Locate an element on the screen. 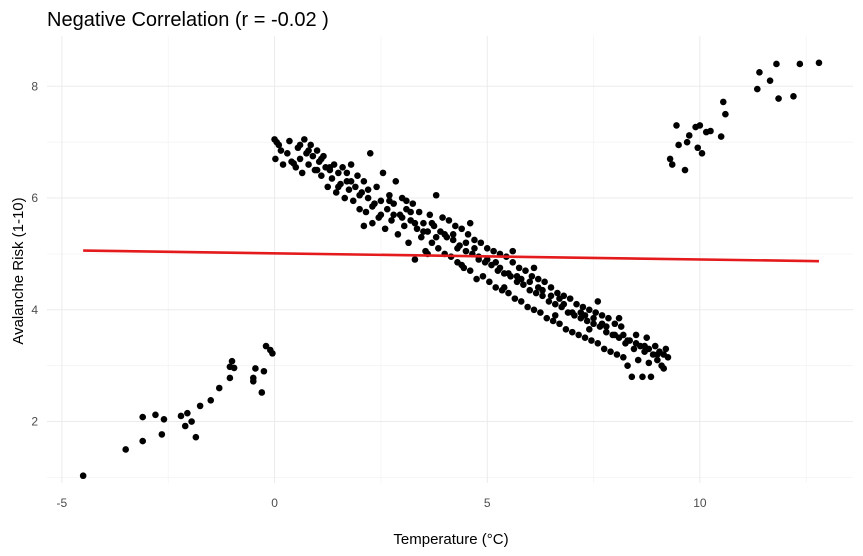 Image resolution: width=863 pixels, height=556 pixels. y-axis-title: Avalanche Risk (1-10) is located at coordinates (18, 270).